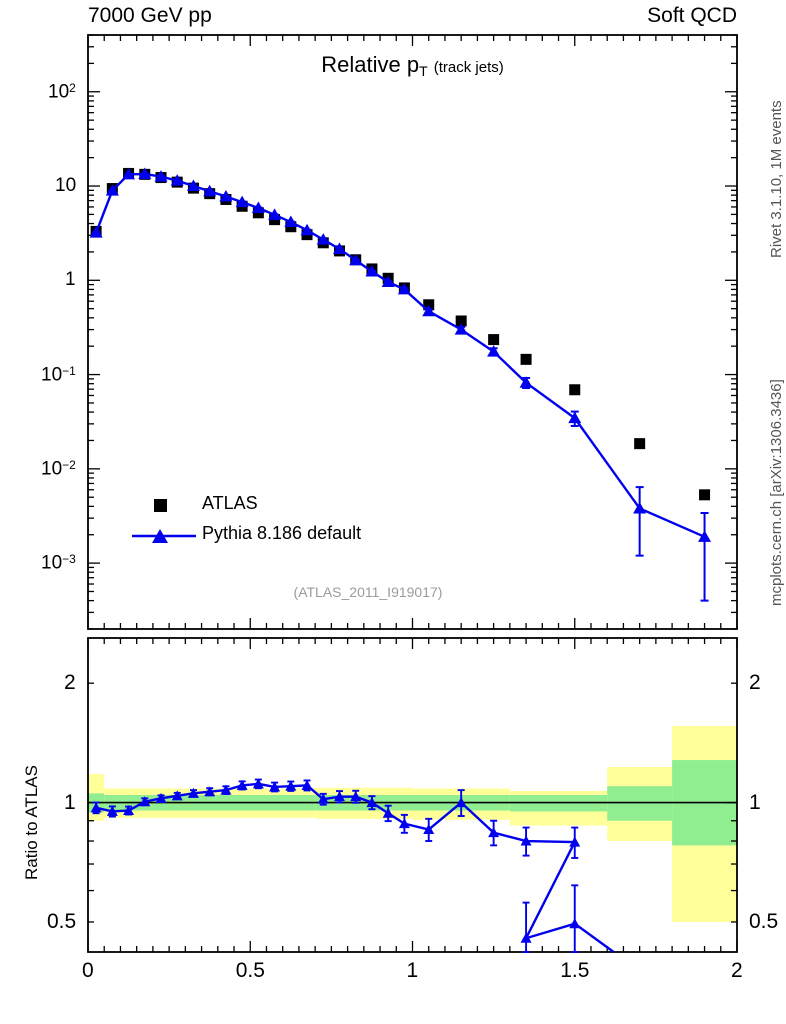 Image resolution: width=786 pixels, height=1024 pixels. I want to click on ratio-band-green, so click(640, 803).